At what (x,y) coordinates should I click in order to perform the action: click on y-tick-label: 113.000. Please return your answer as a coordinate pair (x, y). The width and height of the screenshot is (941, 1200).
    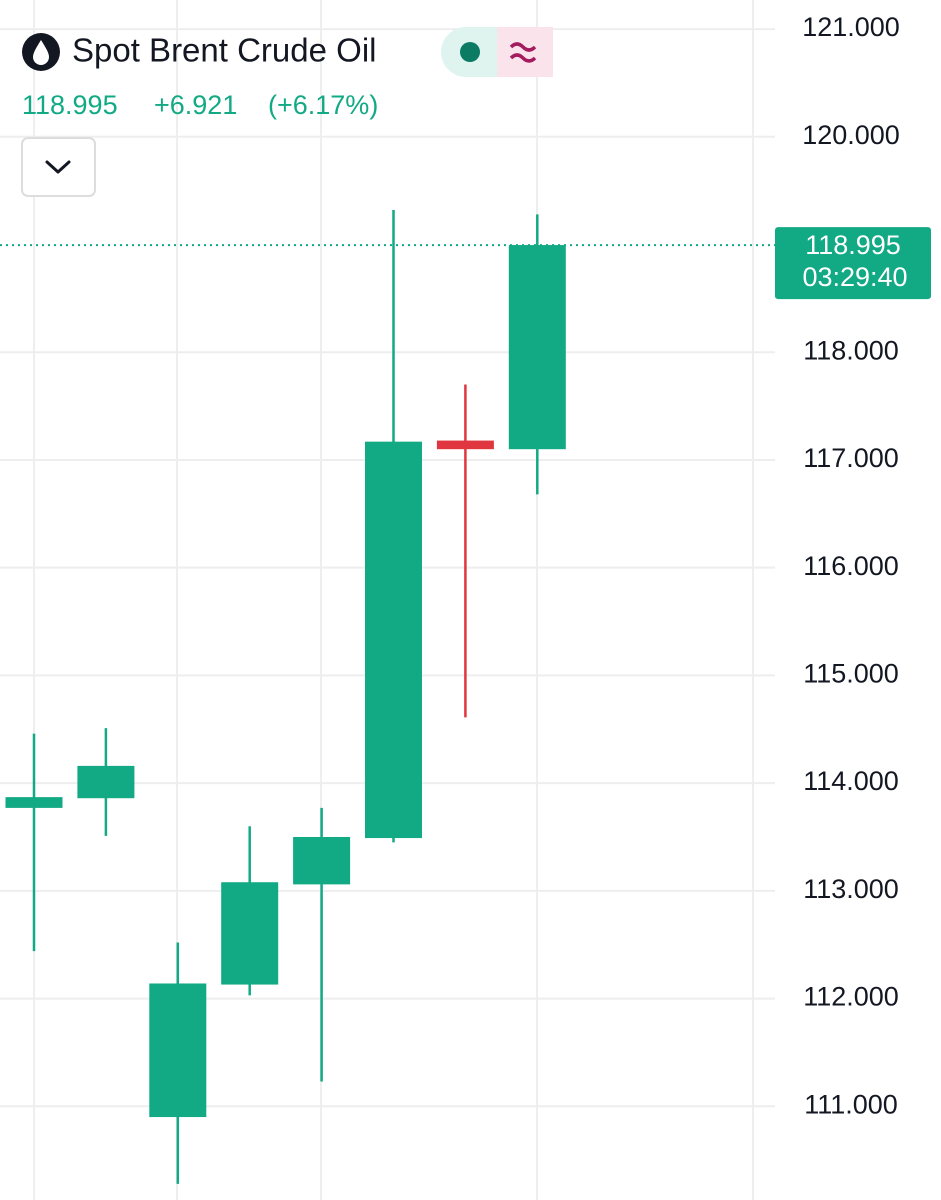
    Looking at the image, I should click on (851, 889).